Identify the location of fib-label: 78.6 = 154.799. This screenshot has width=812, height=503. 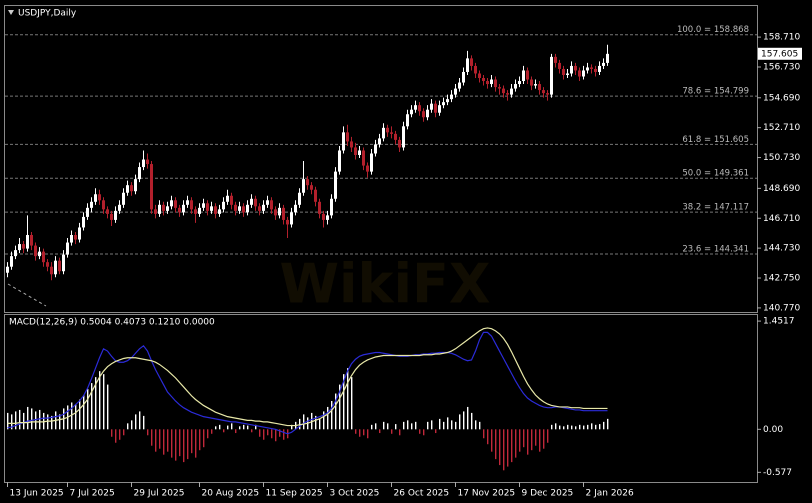
(715, 92).